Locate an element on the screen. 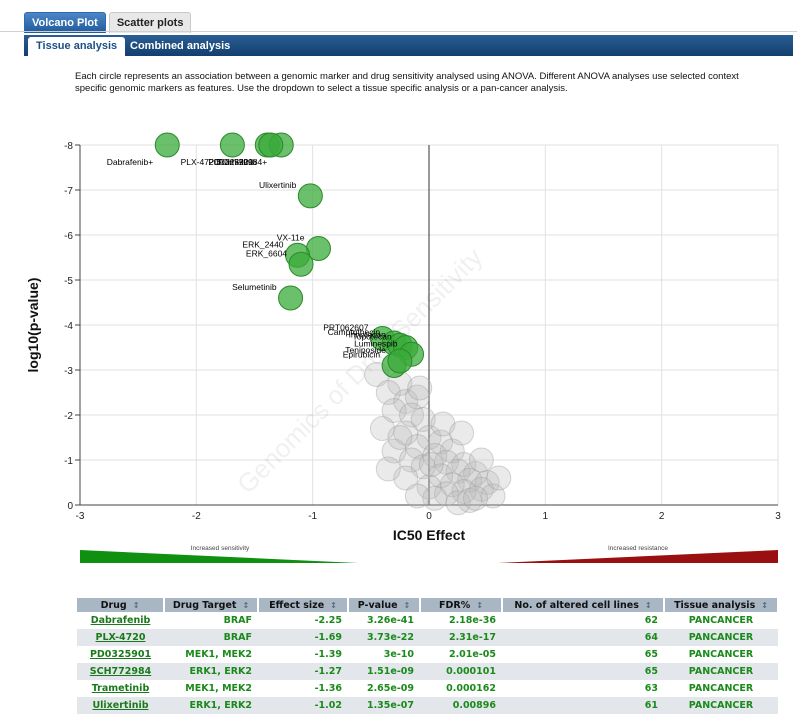 The width and height of the screenshot is (797, 724). drug-link: Dabrafenib is located at coordinates (120, 620).